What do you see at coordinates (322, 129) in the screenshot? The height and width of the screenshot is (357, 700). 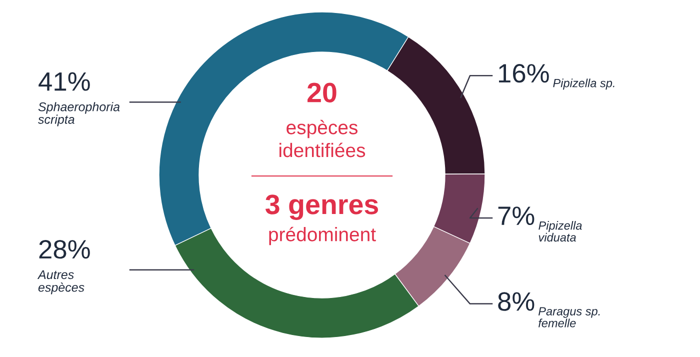 I see `text: espèces` at bounding box center [322, 129].